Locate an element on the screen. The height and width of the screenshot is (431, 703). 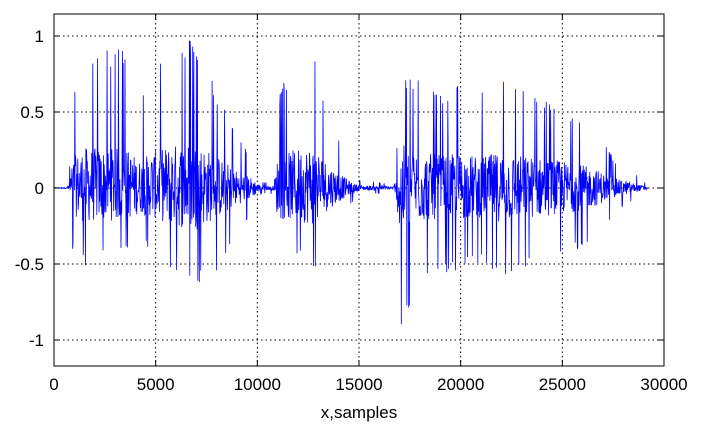
y-tick-label: 0 is located at coordinates (39, 188).